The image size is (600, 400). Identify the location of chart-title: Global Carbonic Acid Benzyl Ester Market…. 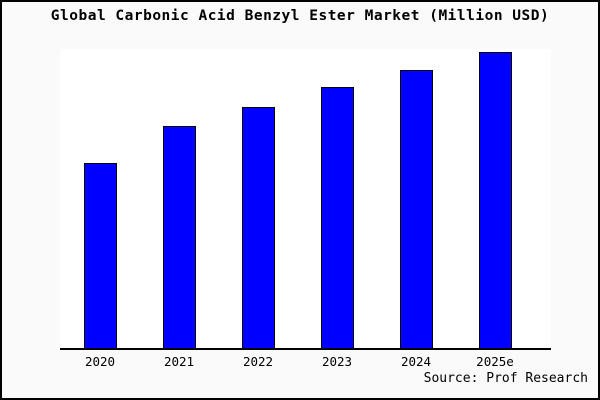
(300, 16).